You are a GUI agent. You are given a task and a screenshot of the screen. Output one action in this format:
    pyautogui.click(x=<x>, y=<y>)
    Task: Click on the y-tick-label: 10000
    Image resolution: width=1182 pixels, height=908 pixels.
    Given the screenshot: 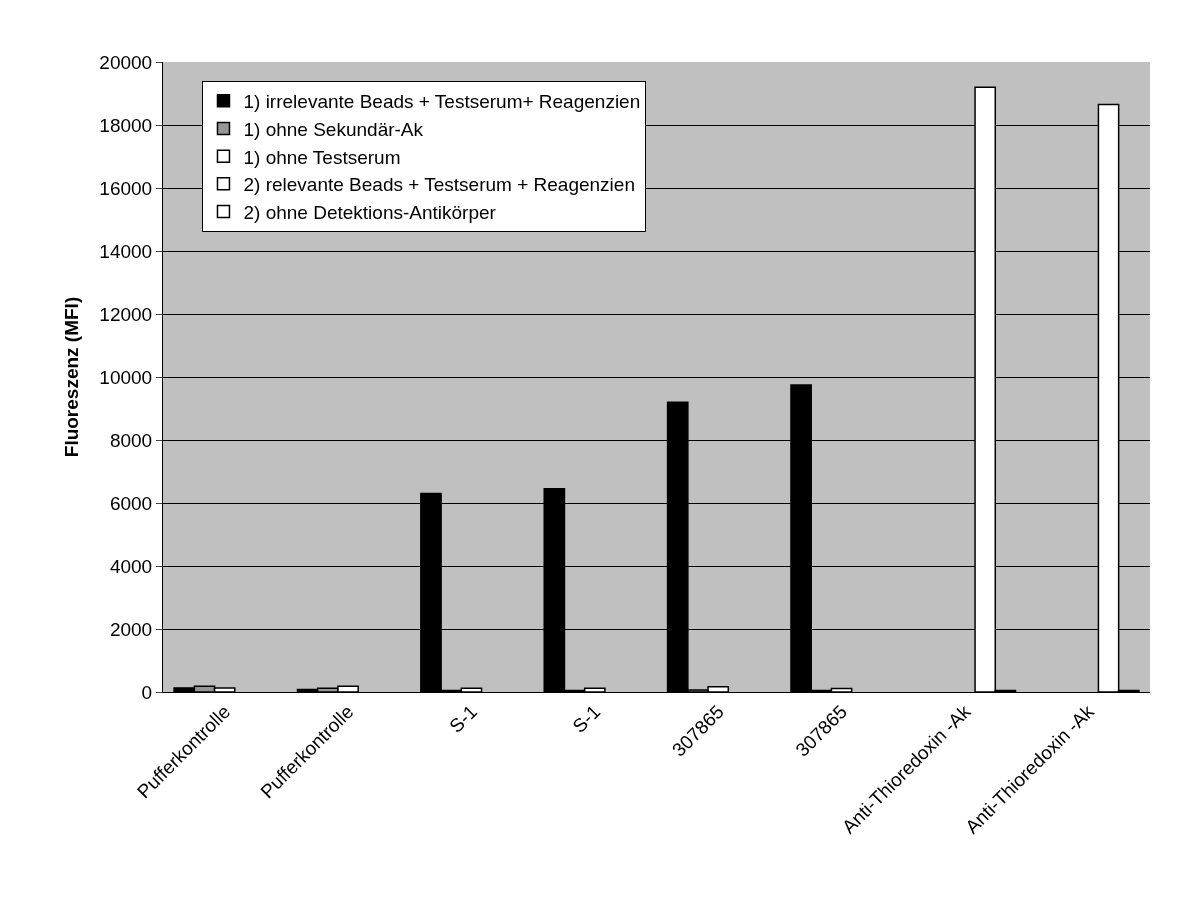 What is the action you would take?
    pyautogui.click(x=126, y=377)
    